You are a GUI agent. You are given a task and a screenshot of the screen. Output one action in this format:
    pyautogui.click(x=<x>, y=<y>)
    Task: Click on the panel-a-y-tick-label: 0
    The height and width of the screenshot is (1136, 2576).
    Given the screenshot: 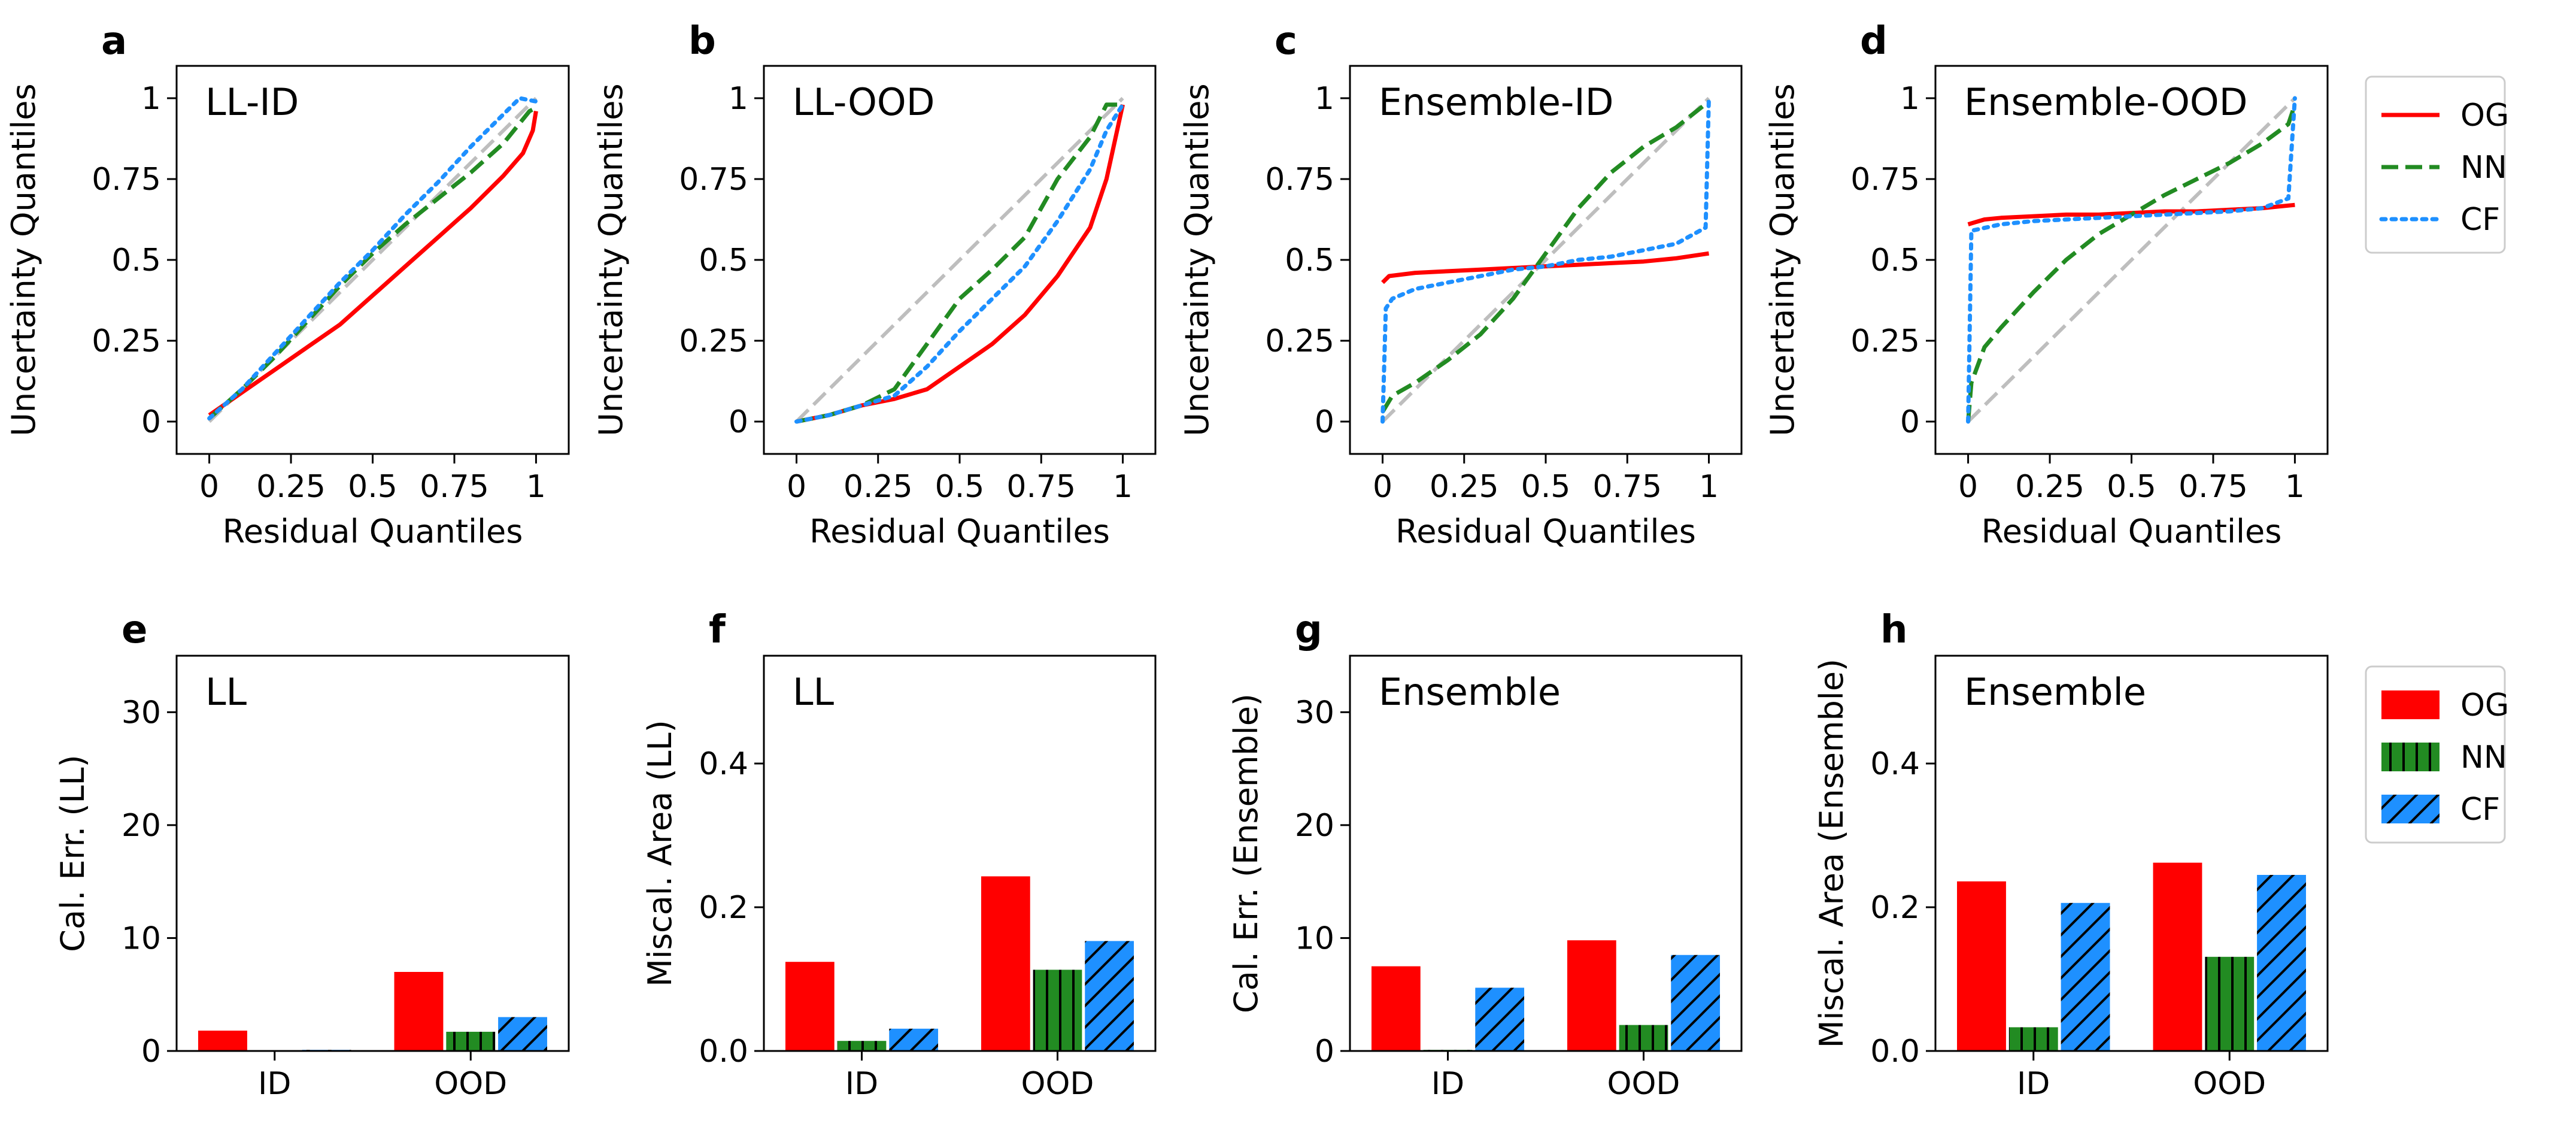 What is the action you would take?
    pyautogui.click(x=151, y=422)
    